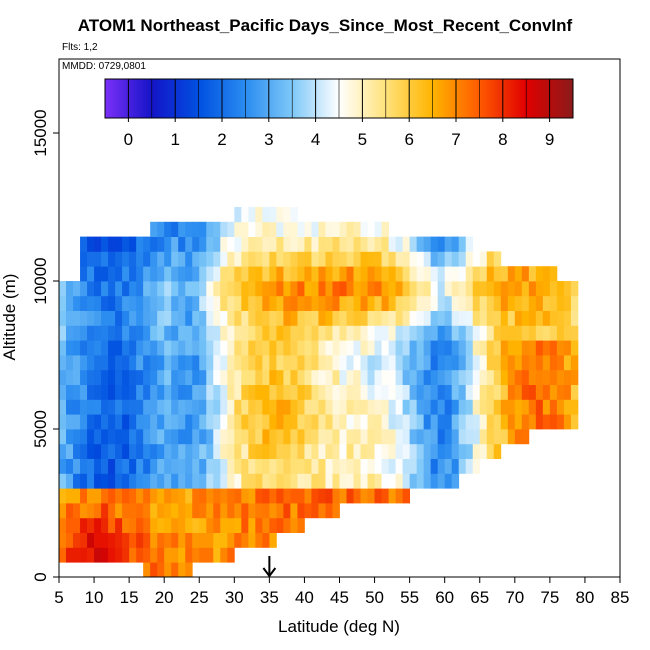  What do you see at coordinates (40, 132) in the screenshot?
I see `y-tick-label: 15000` at bounding box center [40, 132].